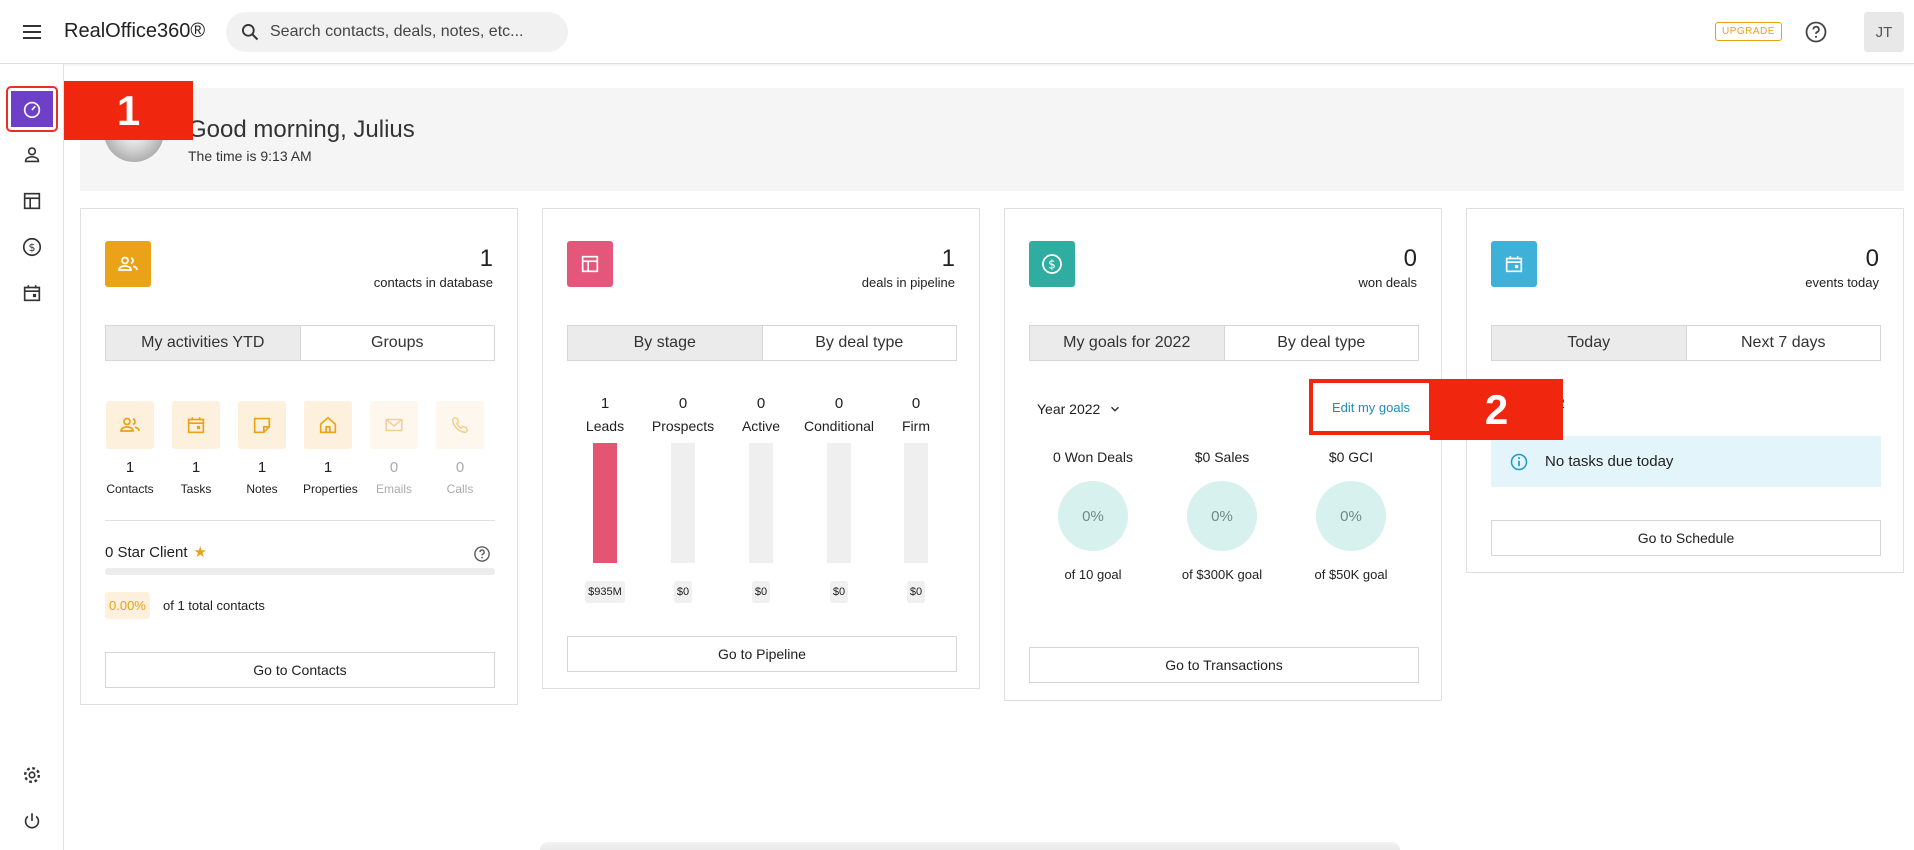  What do you see at coordinates (1371, 407) in the screenshot?
I see `edit-my-goals-link: Edit my goals` at bounding box center [1371, 407].